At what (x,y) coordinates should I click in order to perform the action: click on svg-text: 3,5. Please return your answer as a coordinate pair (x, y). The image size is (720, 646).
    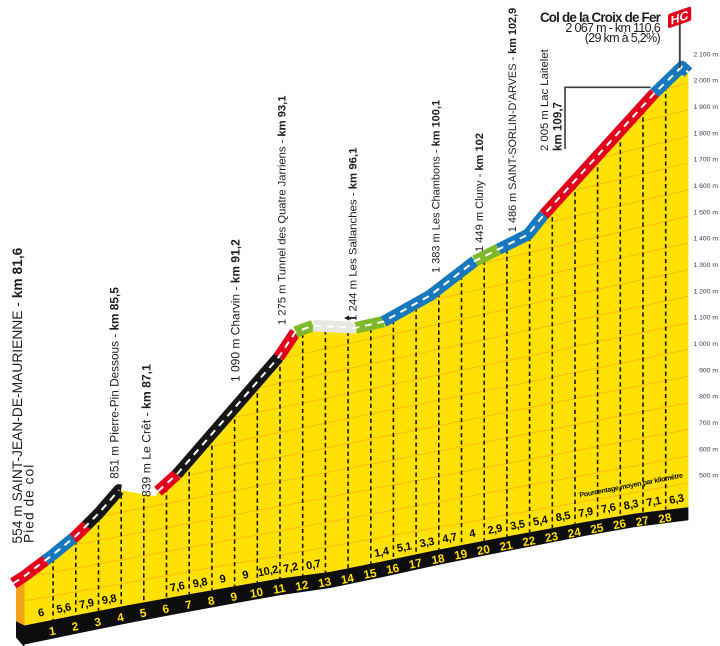
    Looking at the image, I should click on (517, 525).